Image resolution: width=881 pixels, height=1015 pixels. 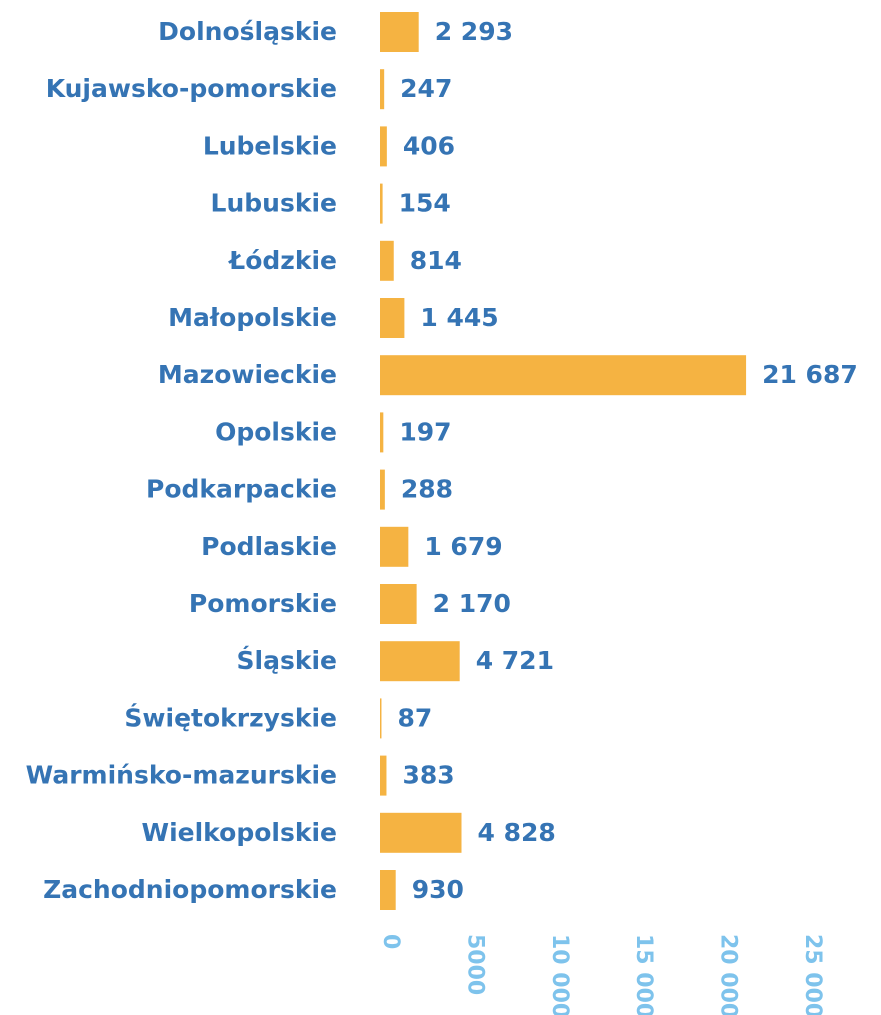 I want to click on value-label: 383, so click(x=428, y=775).